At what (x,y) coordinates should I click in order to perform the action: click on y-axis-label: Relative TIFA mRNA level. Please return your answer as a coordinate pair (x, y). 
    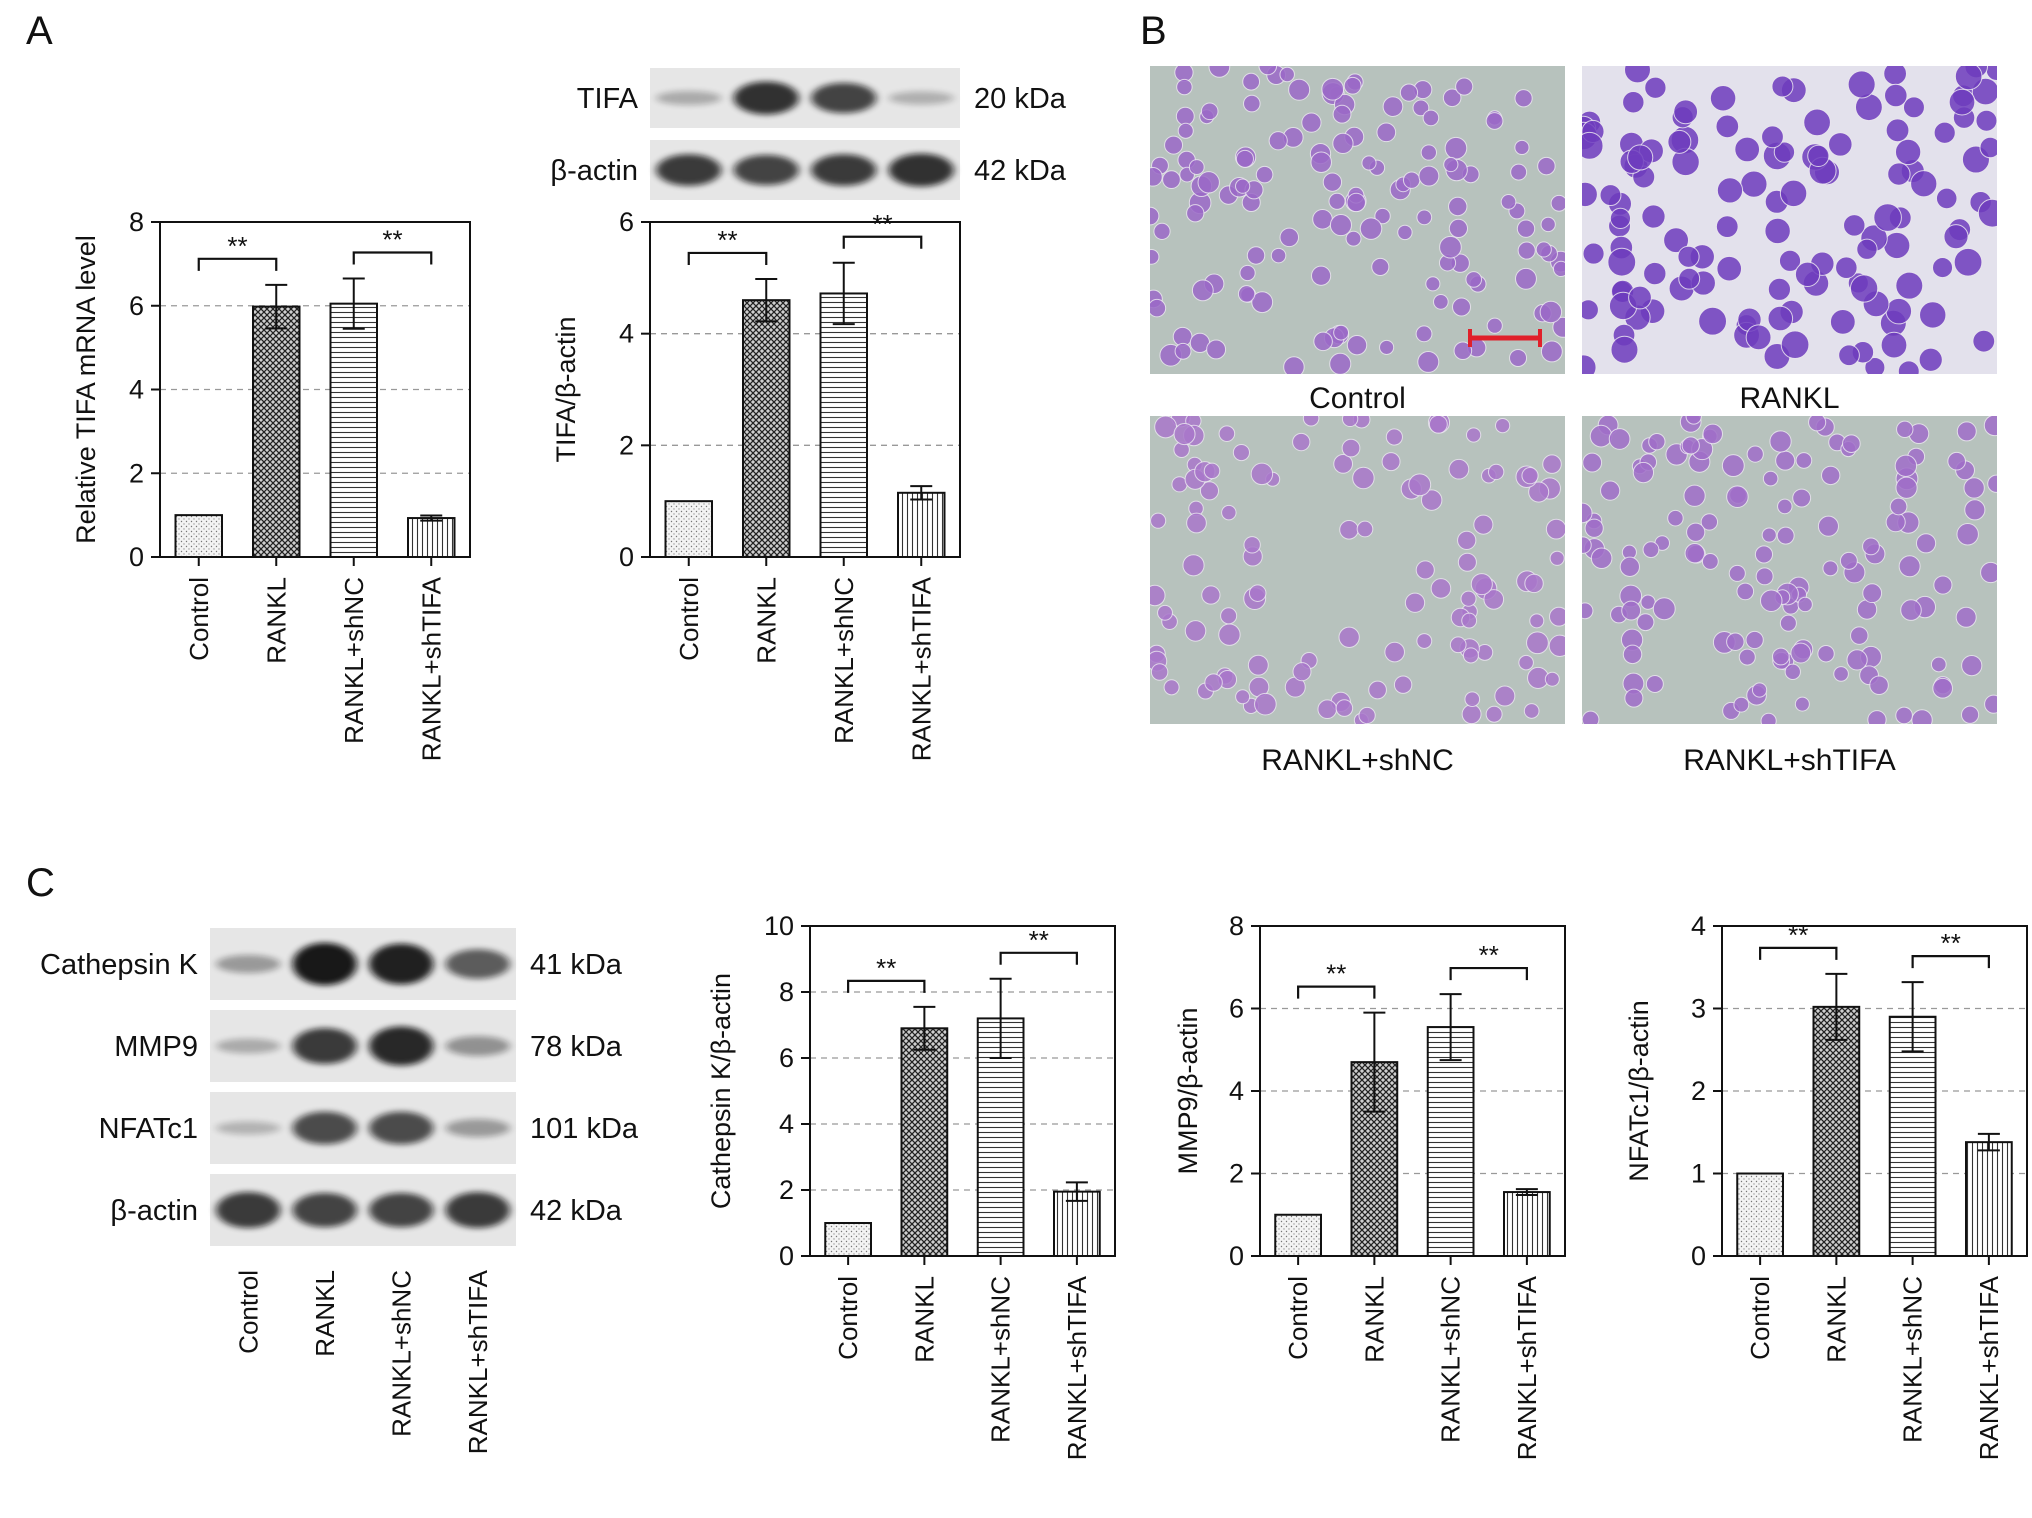
    Looking at the image, I should click on (86, 389).